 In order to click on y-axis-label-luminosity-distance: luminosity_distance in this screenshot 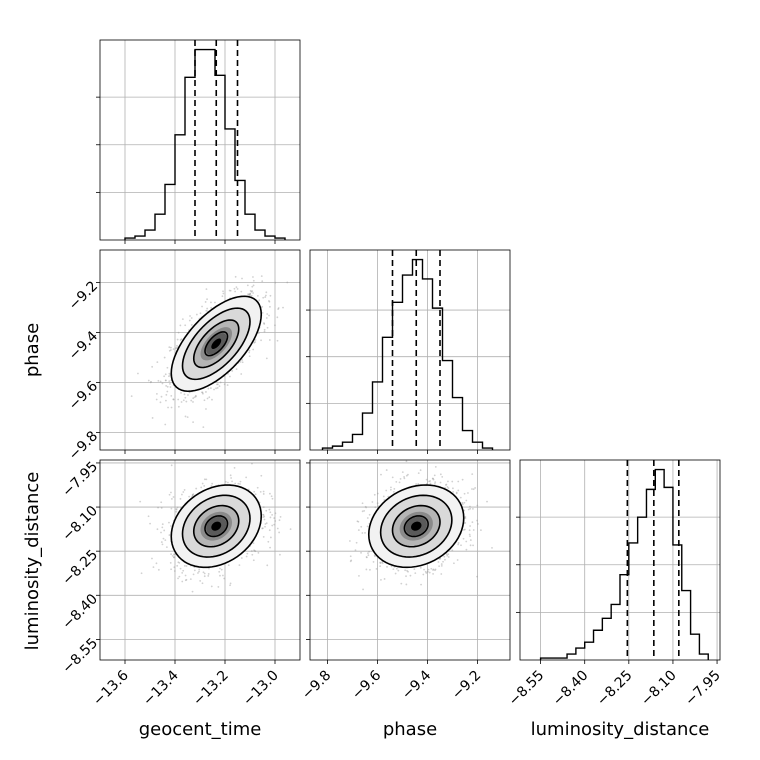, I will do `click(32, 561)`.